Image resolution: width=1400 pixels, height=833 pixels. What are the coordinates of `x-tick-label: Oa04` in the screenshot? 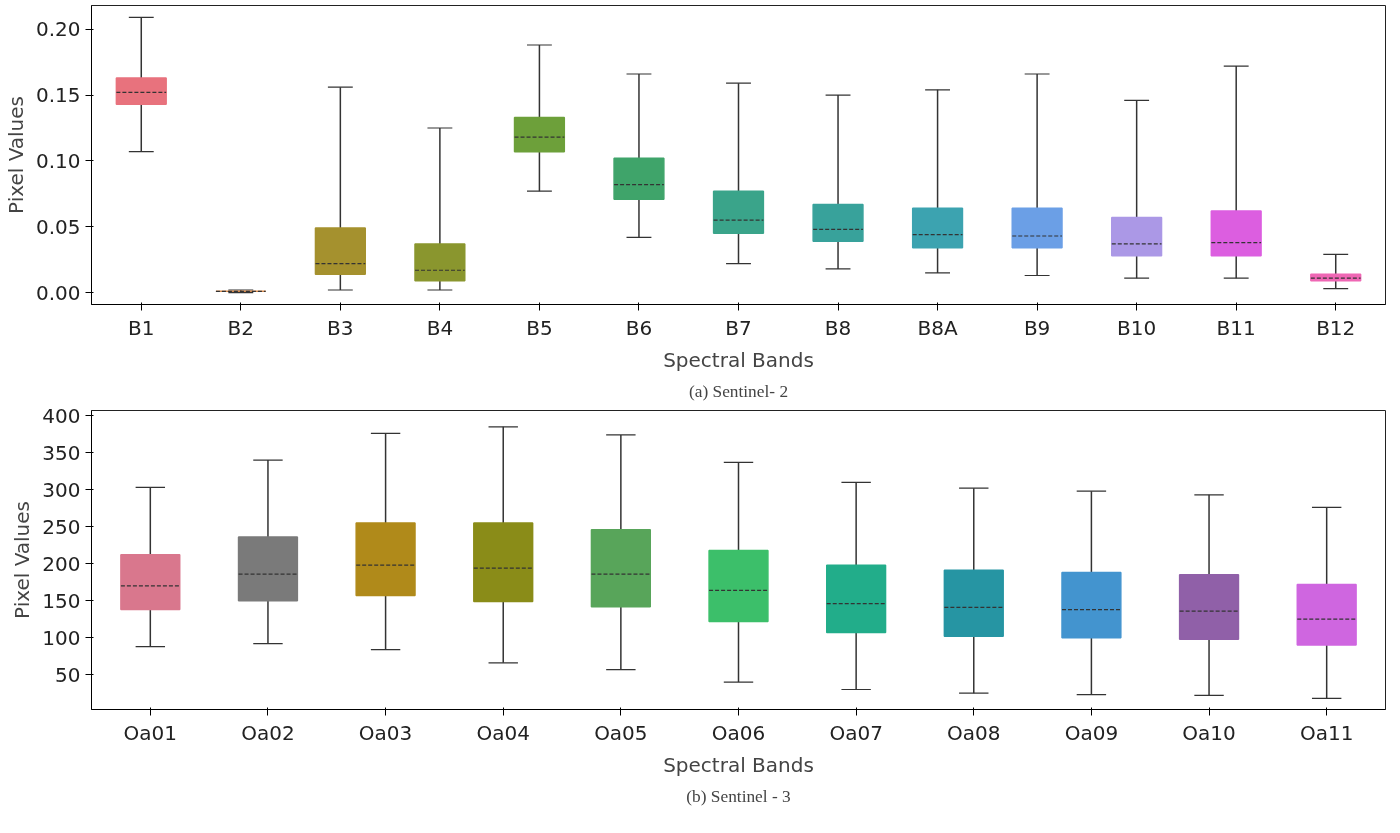 It's located at (503, 732).